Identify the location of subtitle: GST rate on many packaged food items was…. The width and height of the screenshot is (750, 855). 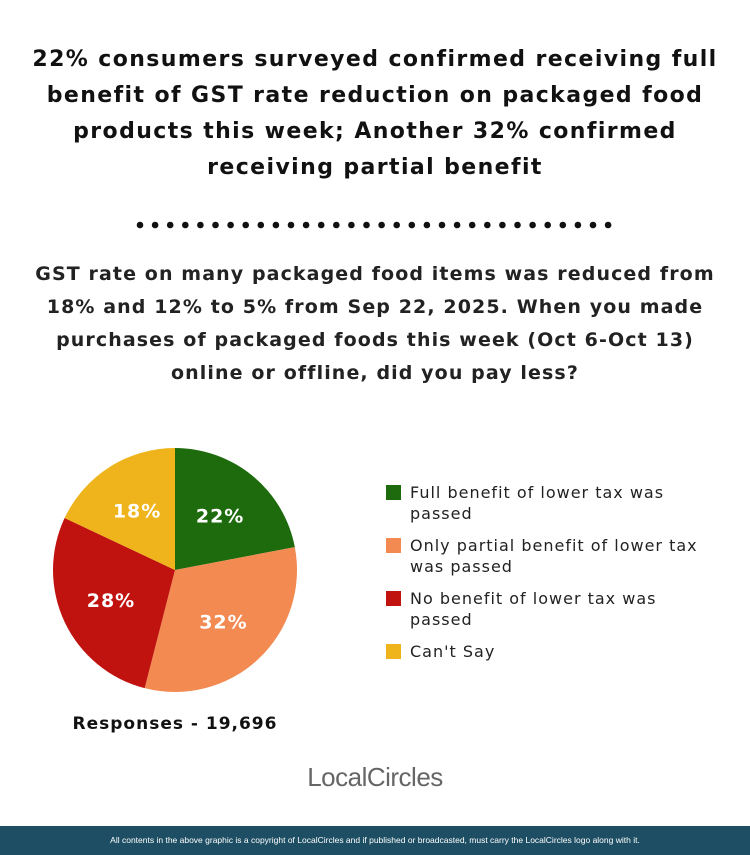
(375, 323).